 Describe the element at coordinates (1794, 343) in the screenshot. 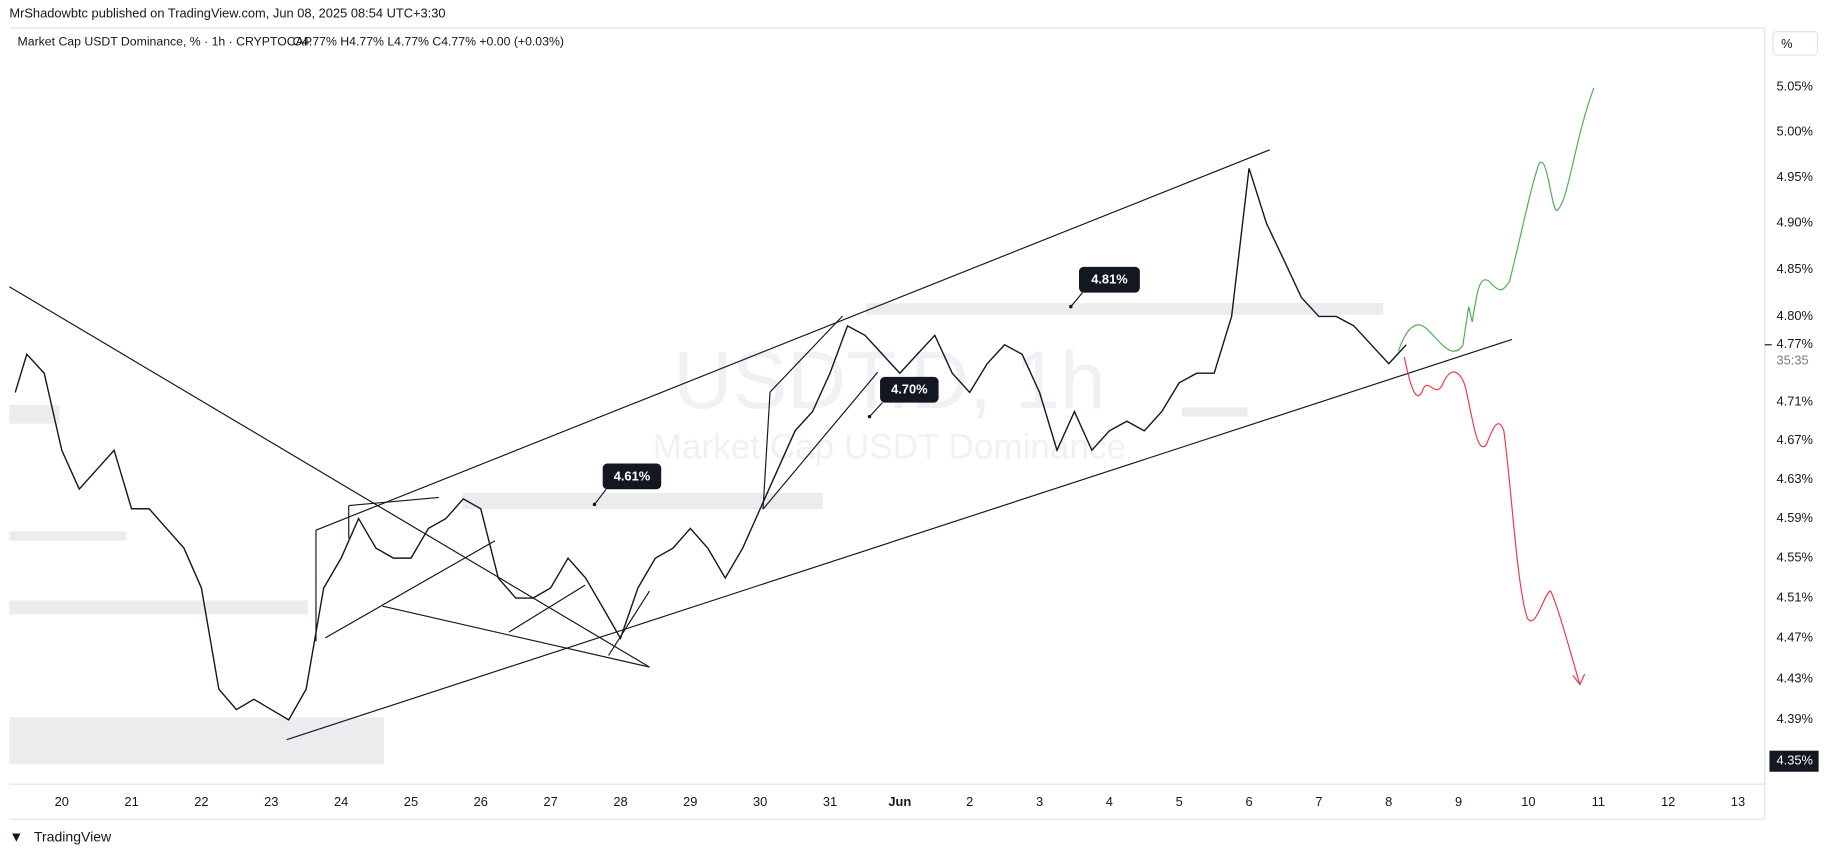

I see `last-price-label: 4.77%` at that location.